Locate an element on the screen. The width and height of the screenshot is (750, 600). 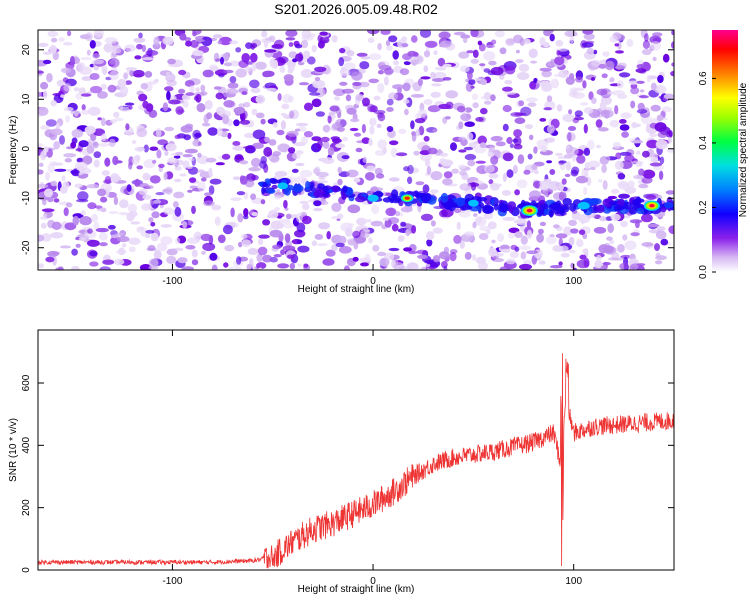
heatmap-signal-band is located at coordinates (465, 198).